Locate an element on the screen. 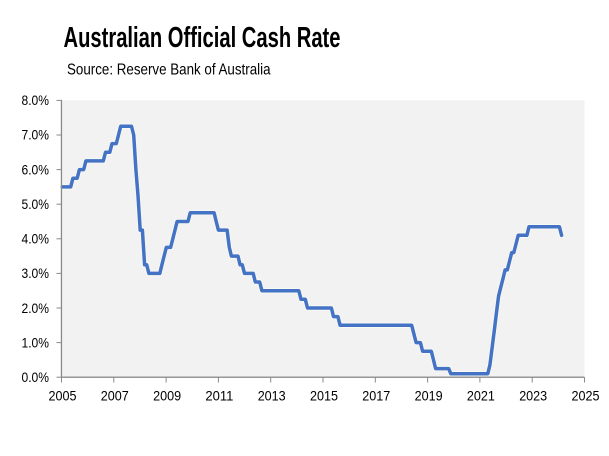 This screenshot has height=456, width=609. svg-text: 6.0% is located at coordinates (36, 169).